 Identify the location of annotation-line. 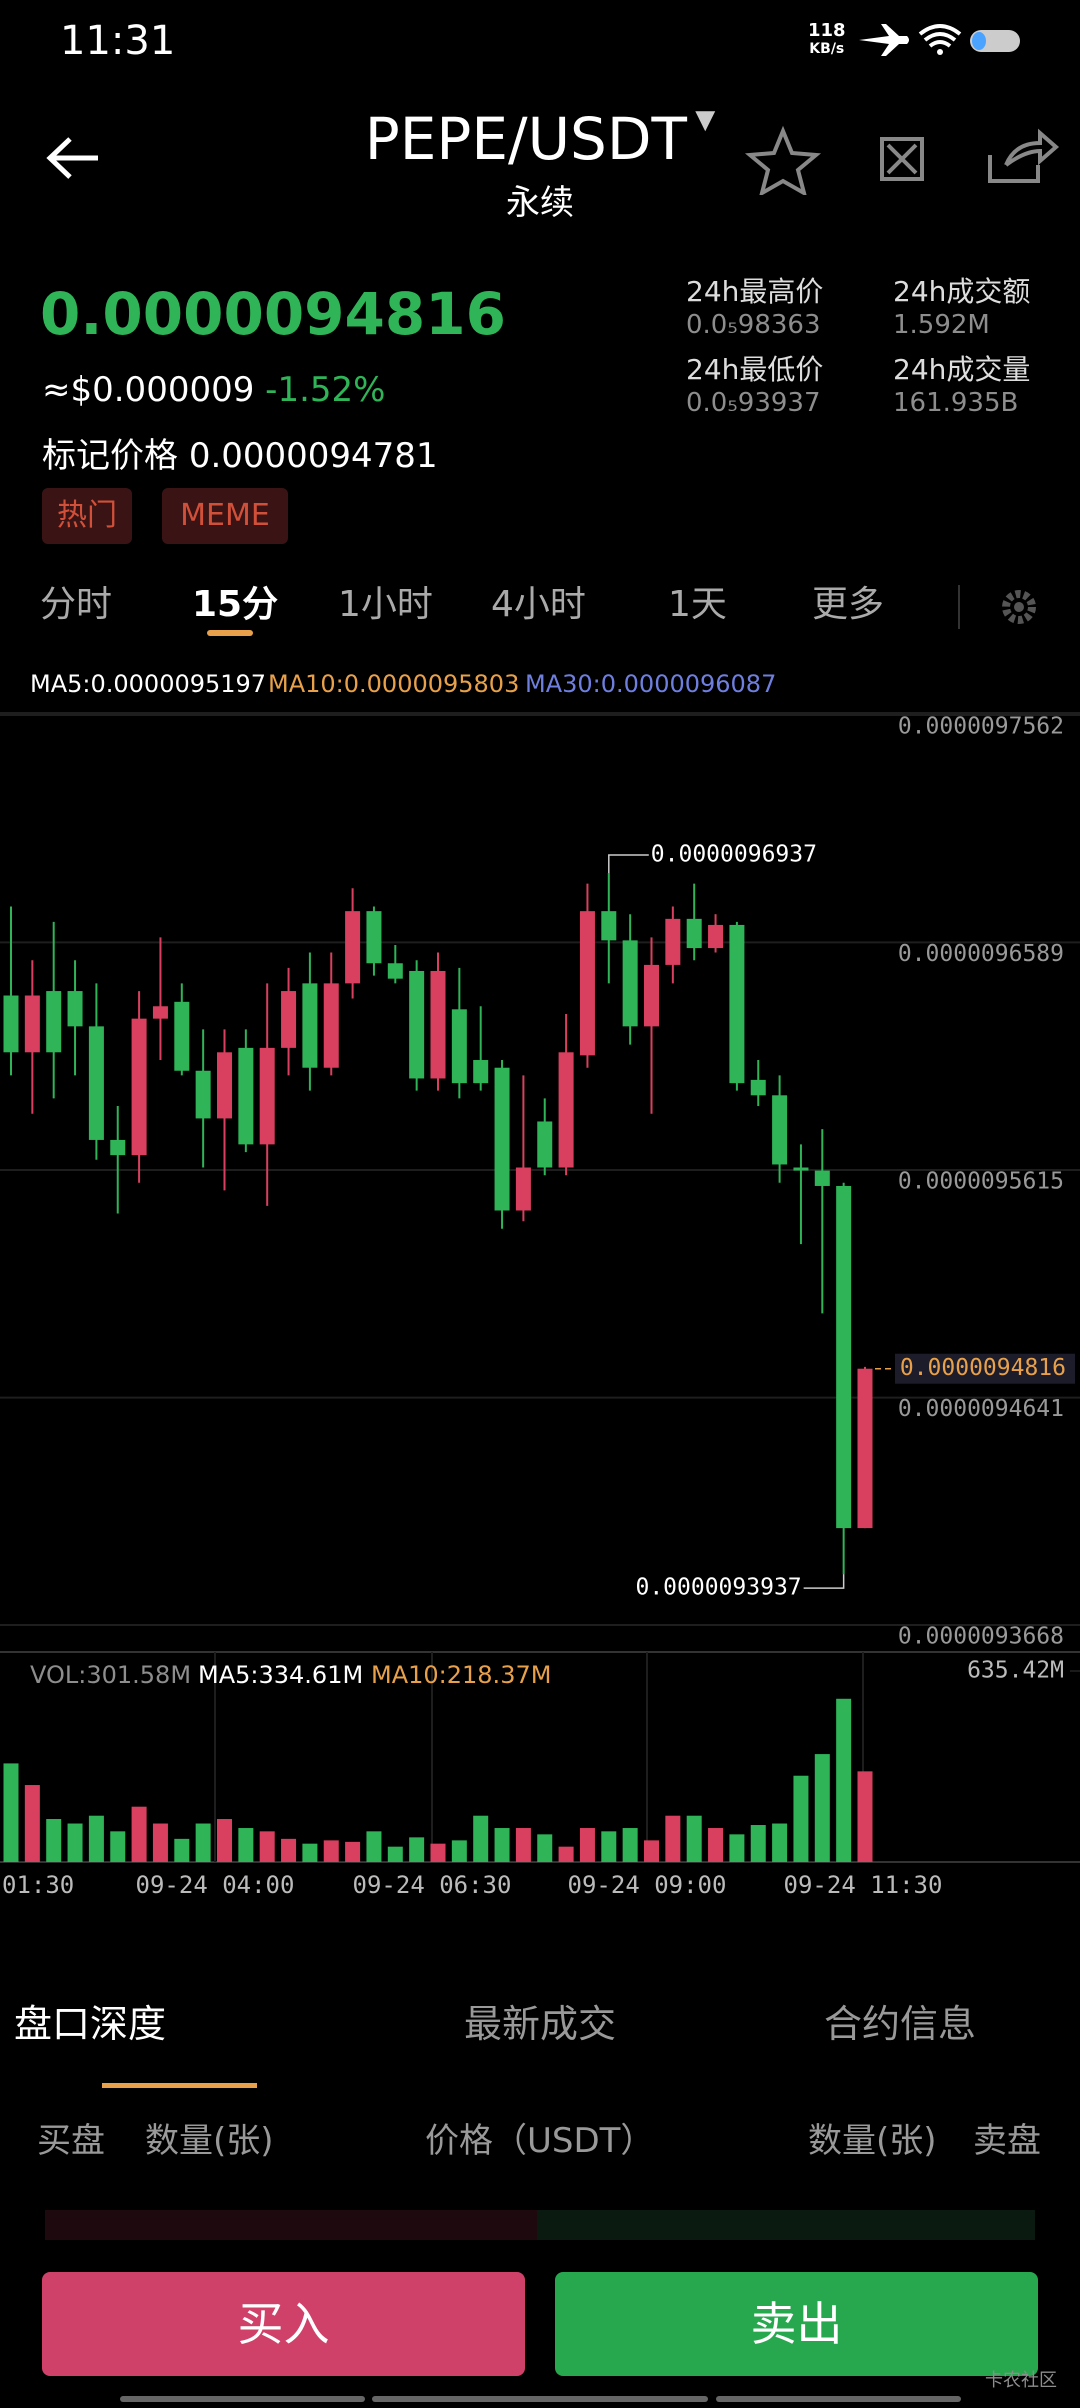
(628, 864).